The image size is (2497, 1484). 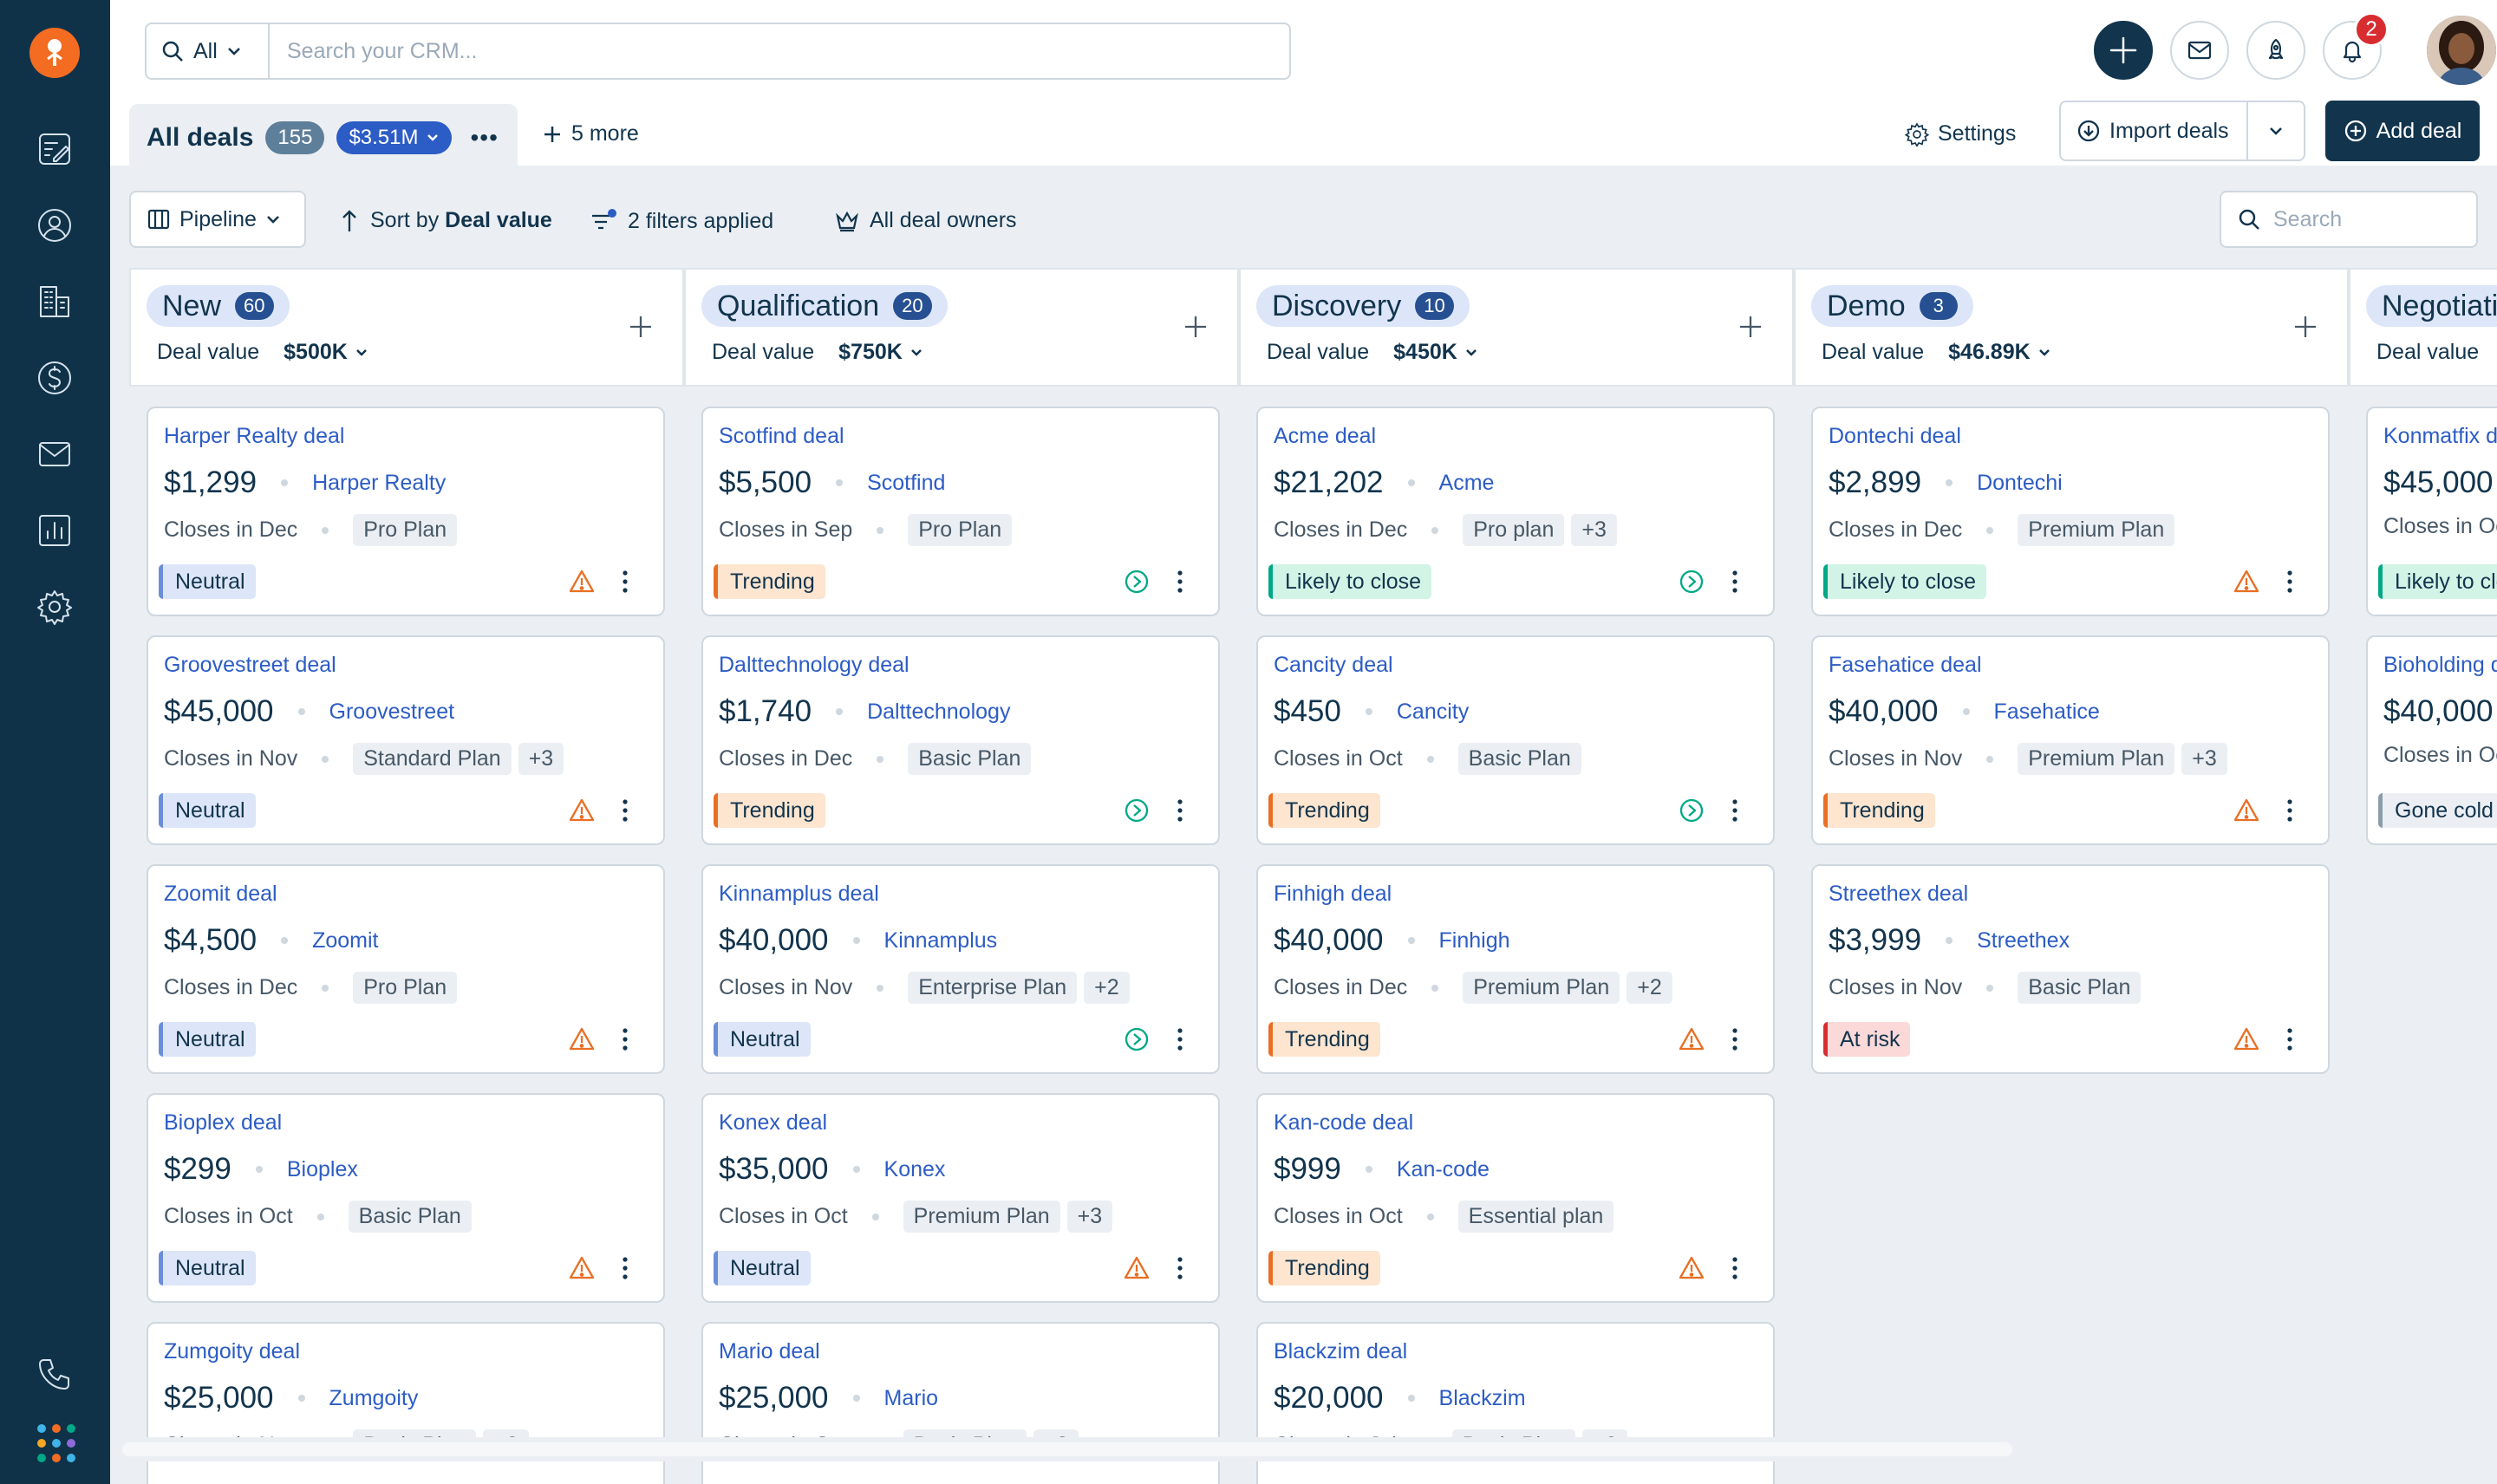 I want to click on company-link: Dontechi, so click(x=2020, y=482).